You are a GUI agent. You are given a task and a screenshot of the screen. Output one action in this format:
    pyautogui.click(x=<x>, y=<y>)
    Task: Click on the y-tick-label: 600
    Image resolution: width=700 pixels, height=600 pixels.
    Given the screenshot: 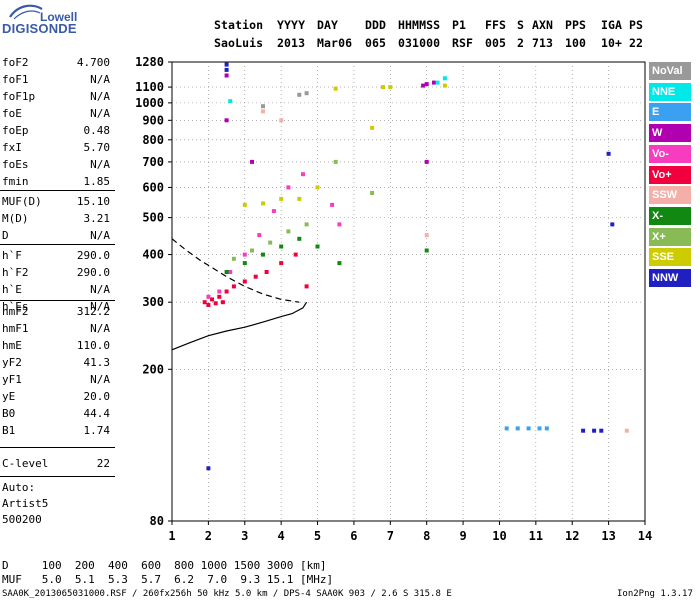 What is the action you would take?
    pyautogui.click(x=153, y=187)
    